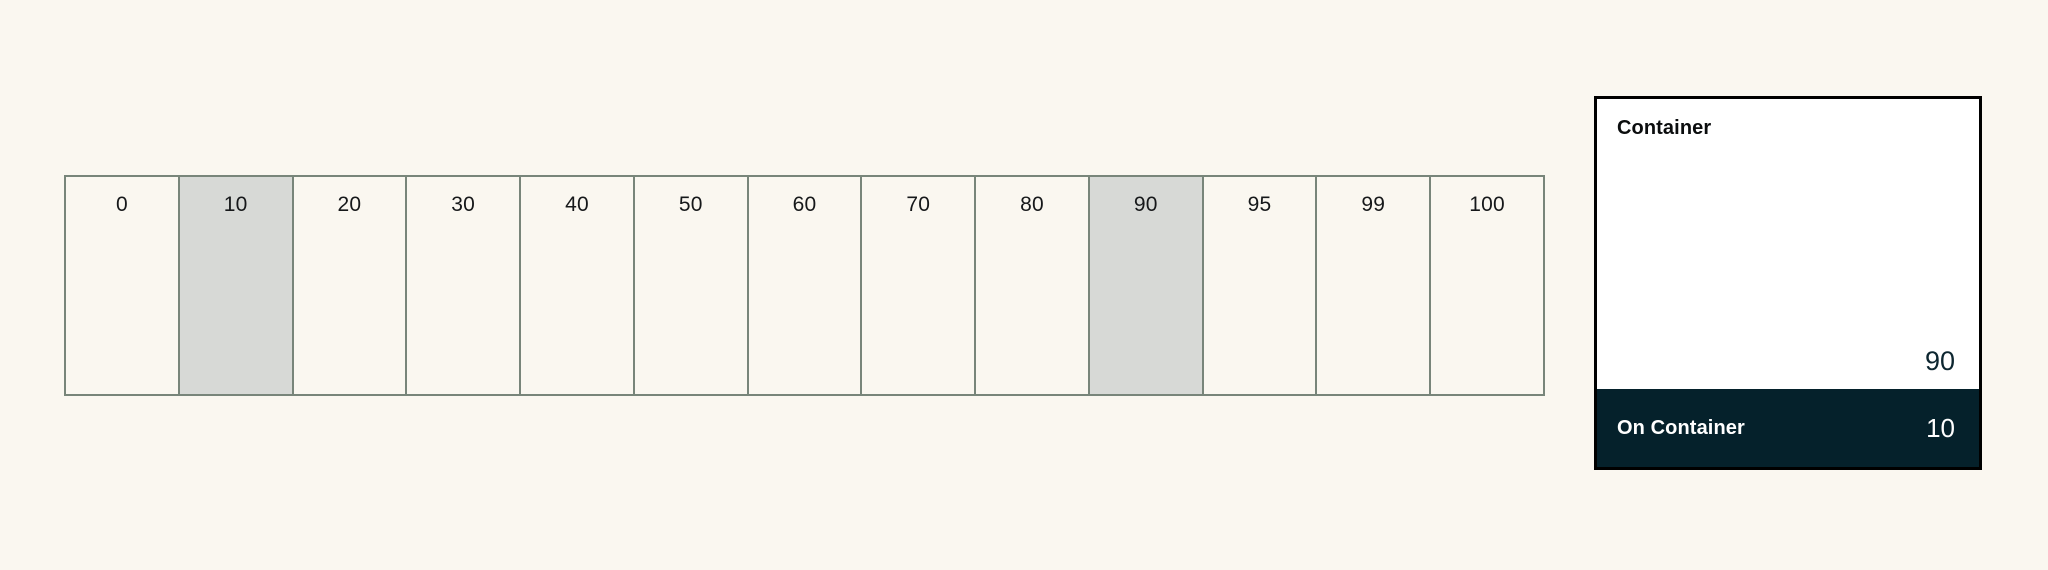 The height and width of the screenshot is (570, 2048). Describe the element at coordinates (1487, 285) in the screenshot. I see `scale-cell: 100` at that location.